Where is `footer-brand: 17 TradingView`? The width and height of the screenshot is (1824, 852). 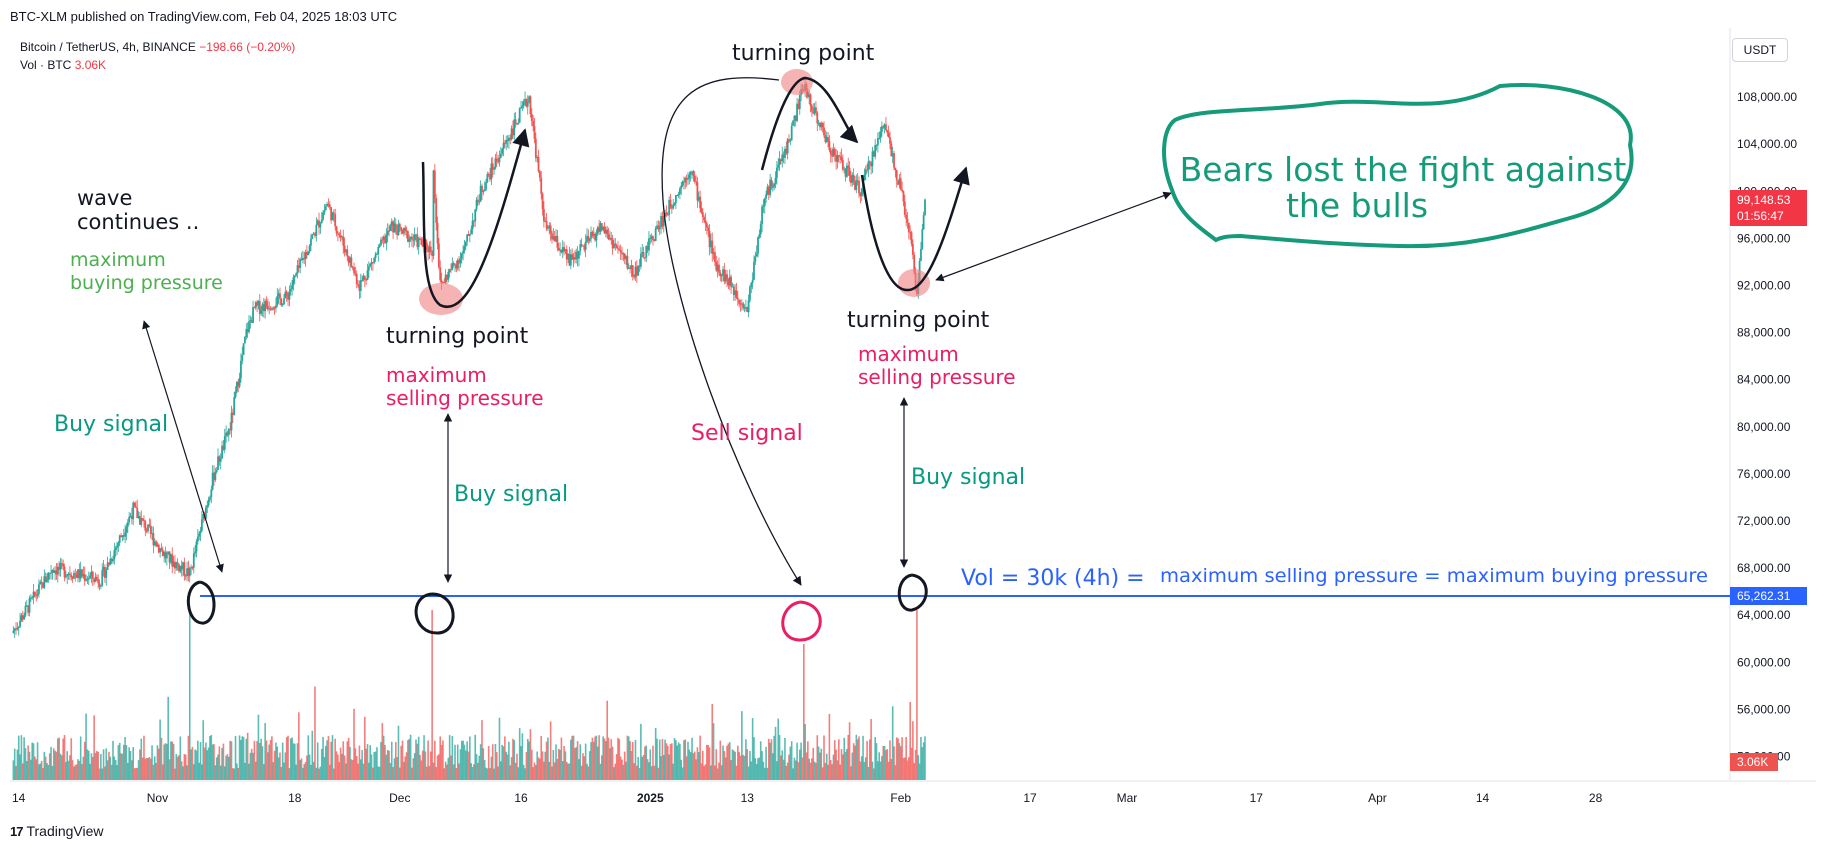 footer-brand: 17 TradingView is located at coordinates (57, 831).